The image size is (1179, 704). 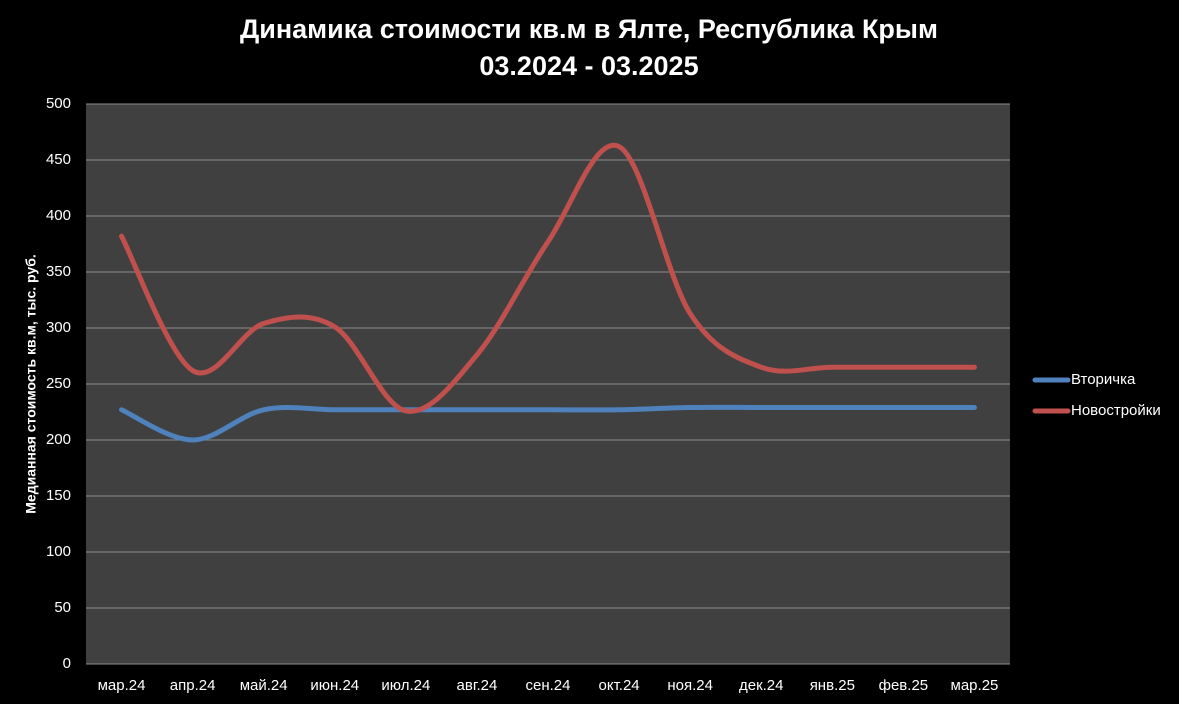 I want to click on y-tick-label: 500, so click(x=58, y=103).